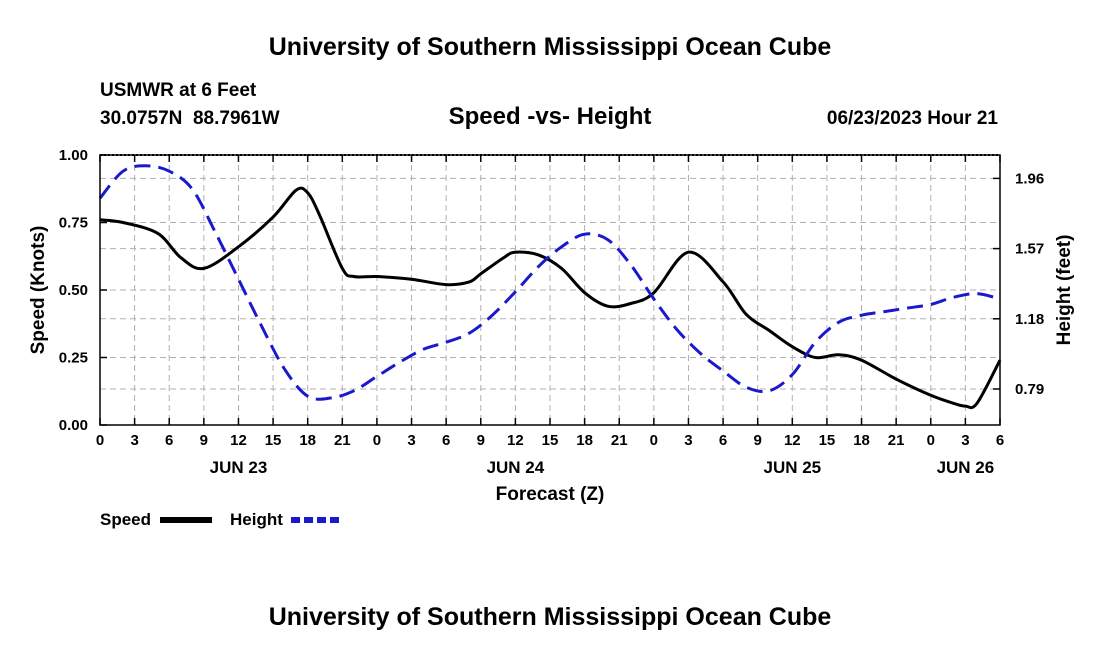 The width and height of the screenshot is (1100, 650). What do you see at coordinates (792, 467) in the screenshot?
I see `day-label: JUN 25` at bounding box center [792, 467].